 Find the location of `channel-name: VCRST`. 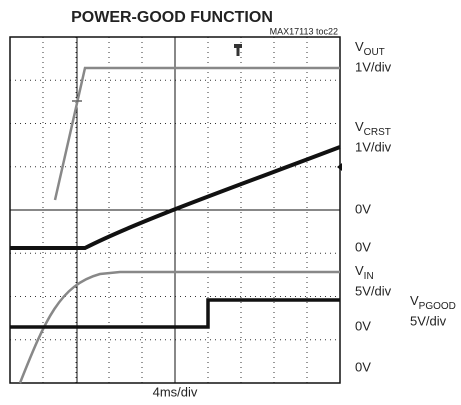

channel-name: VCRST is located at coordinates (373, 128).